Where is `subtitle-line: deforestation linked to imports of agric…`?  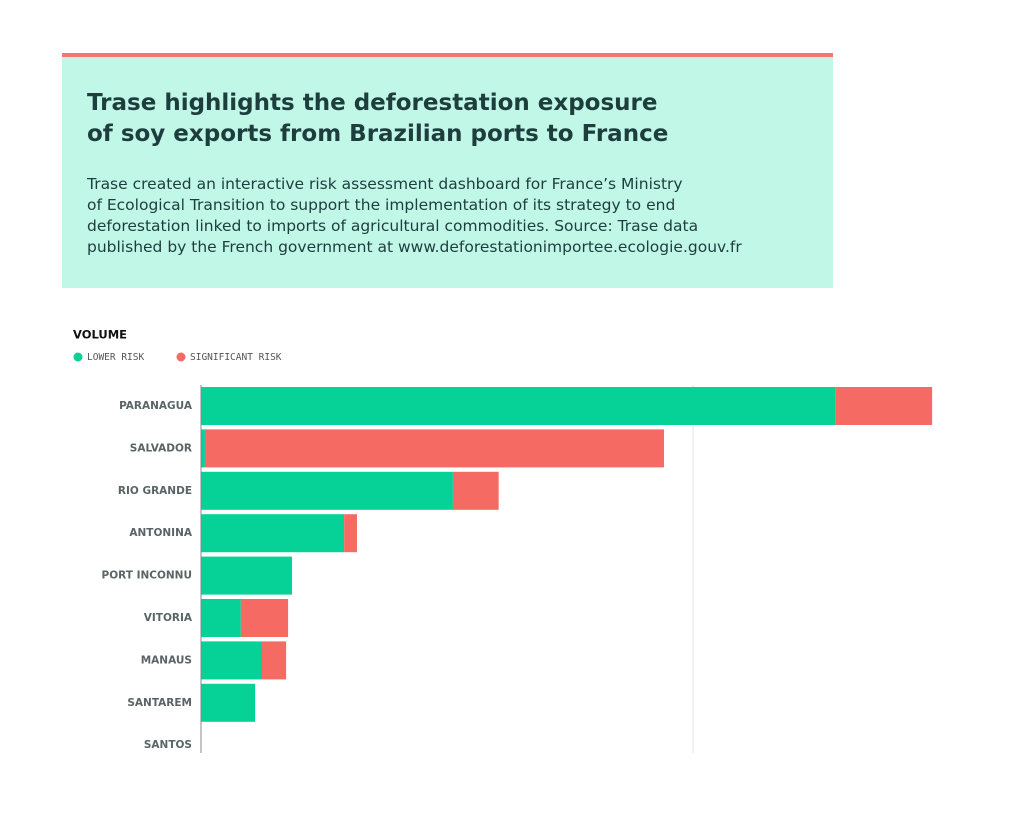
subtitle-line: deforestation linked to imports of agric… is located at coordinates (393, 226).